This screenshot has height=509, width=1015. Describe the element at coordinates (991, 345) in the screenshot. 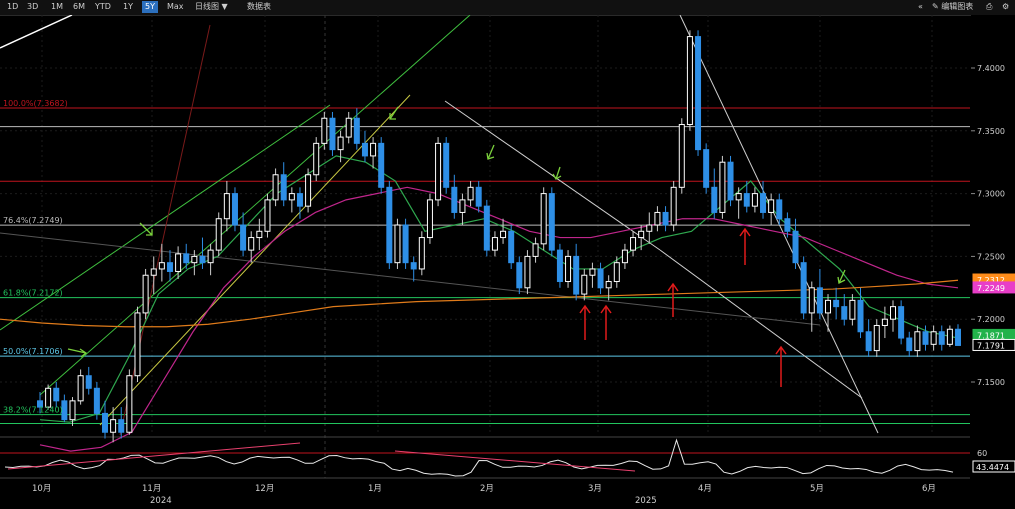

I see `price-tag: 7.1791` at that location.